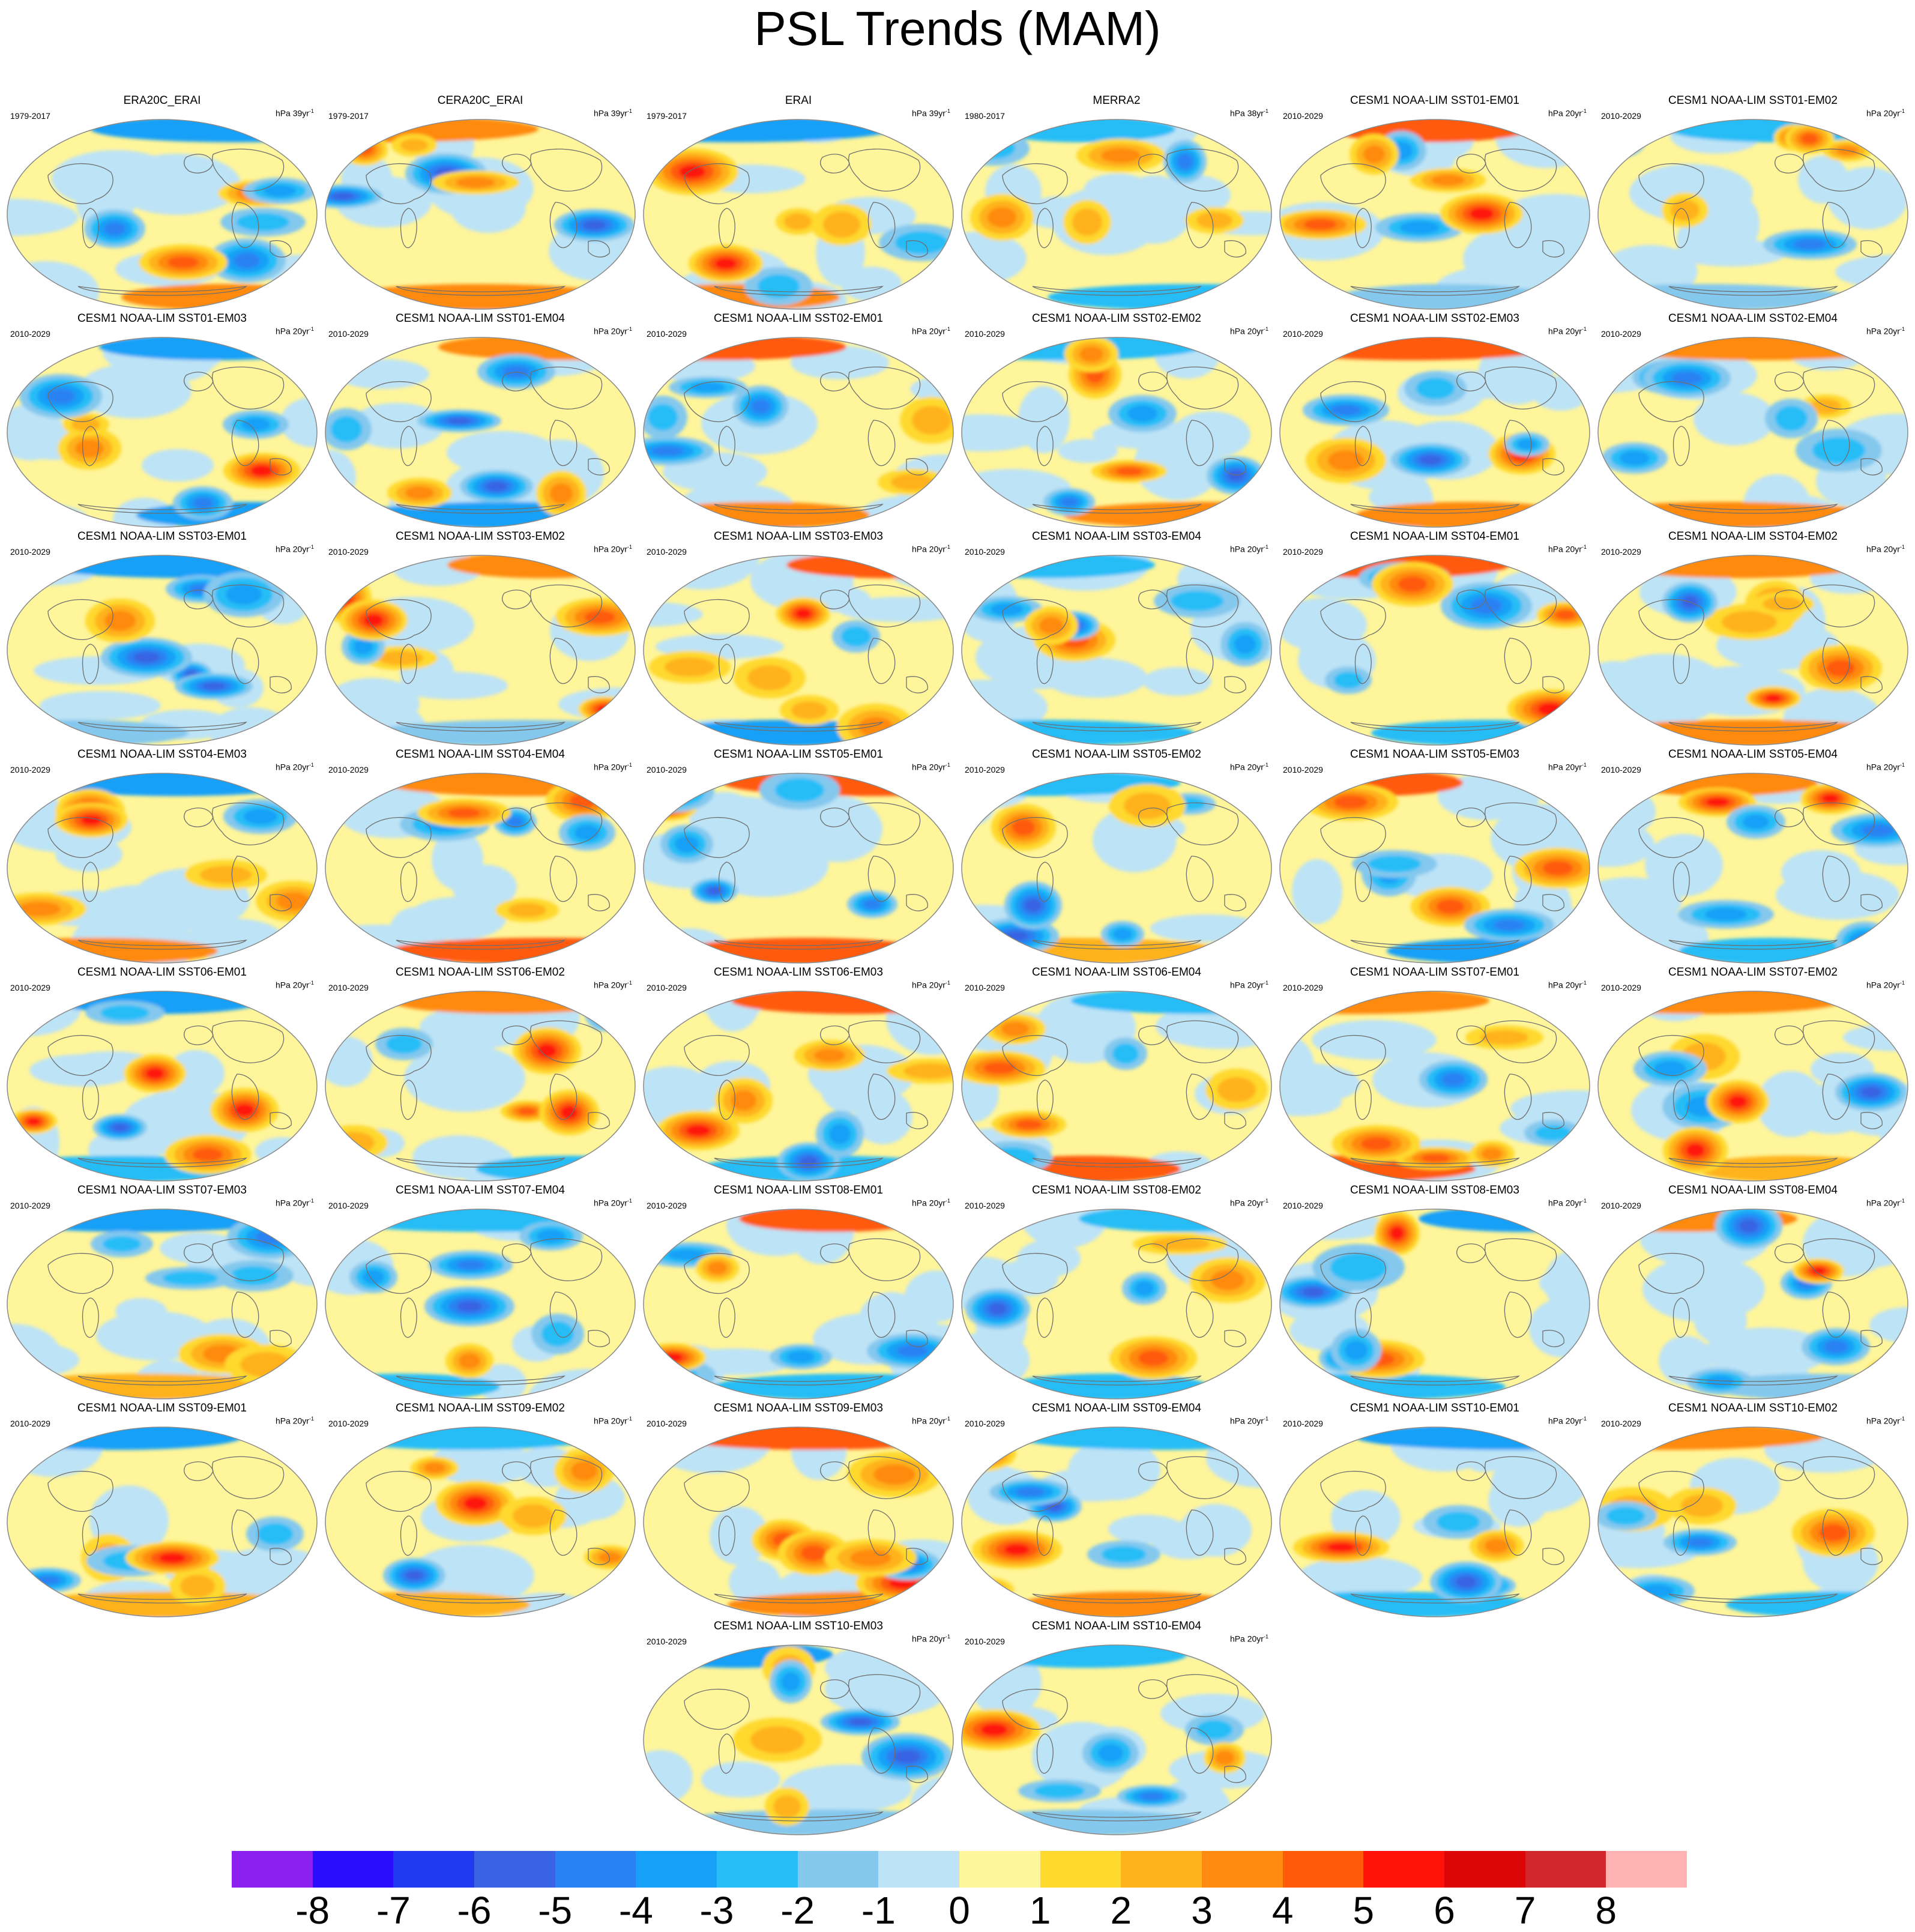 This screenshot has width=1915, height=1932. Describe the element at coordinates (480, 972) in the screenshot. I see `panel-title: CESM1 NOAA-LIM SST06-EM02` at that location.